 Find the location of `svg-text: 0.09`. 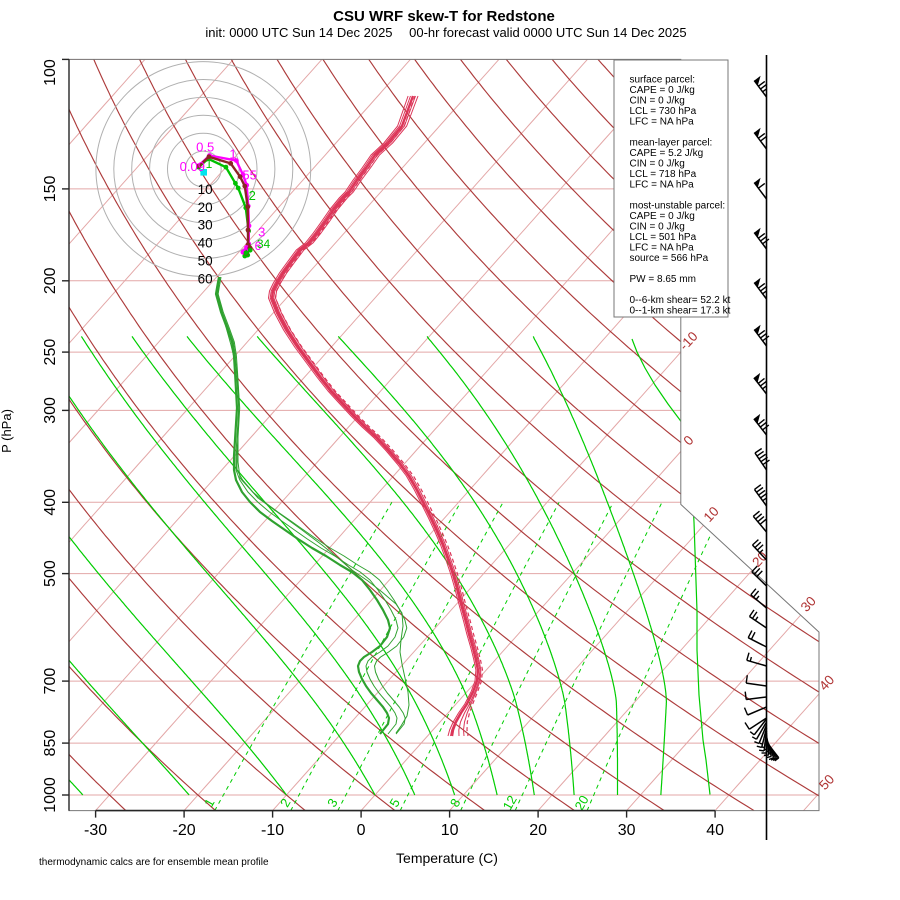

svg-text: 0.09 is located at coordinates (192, 166).